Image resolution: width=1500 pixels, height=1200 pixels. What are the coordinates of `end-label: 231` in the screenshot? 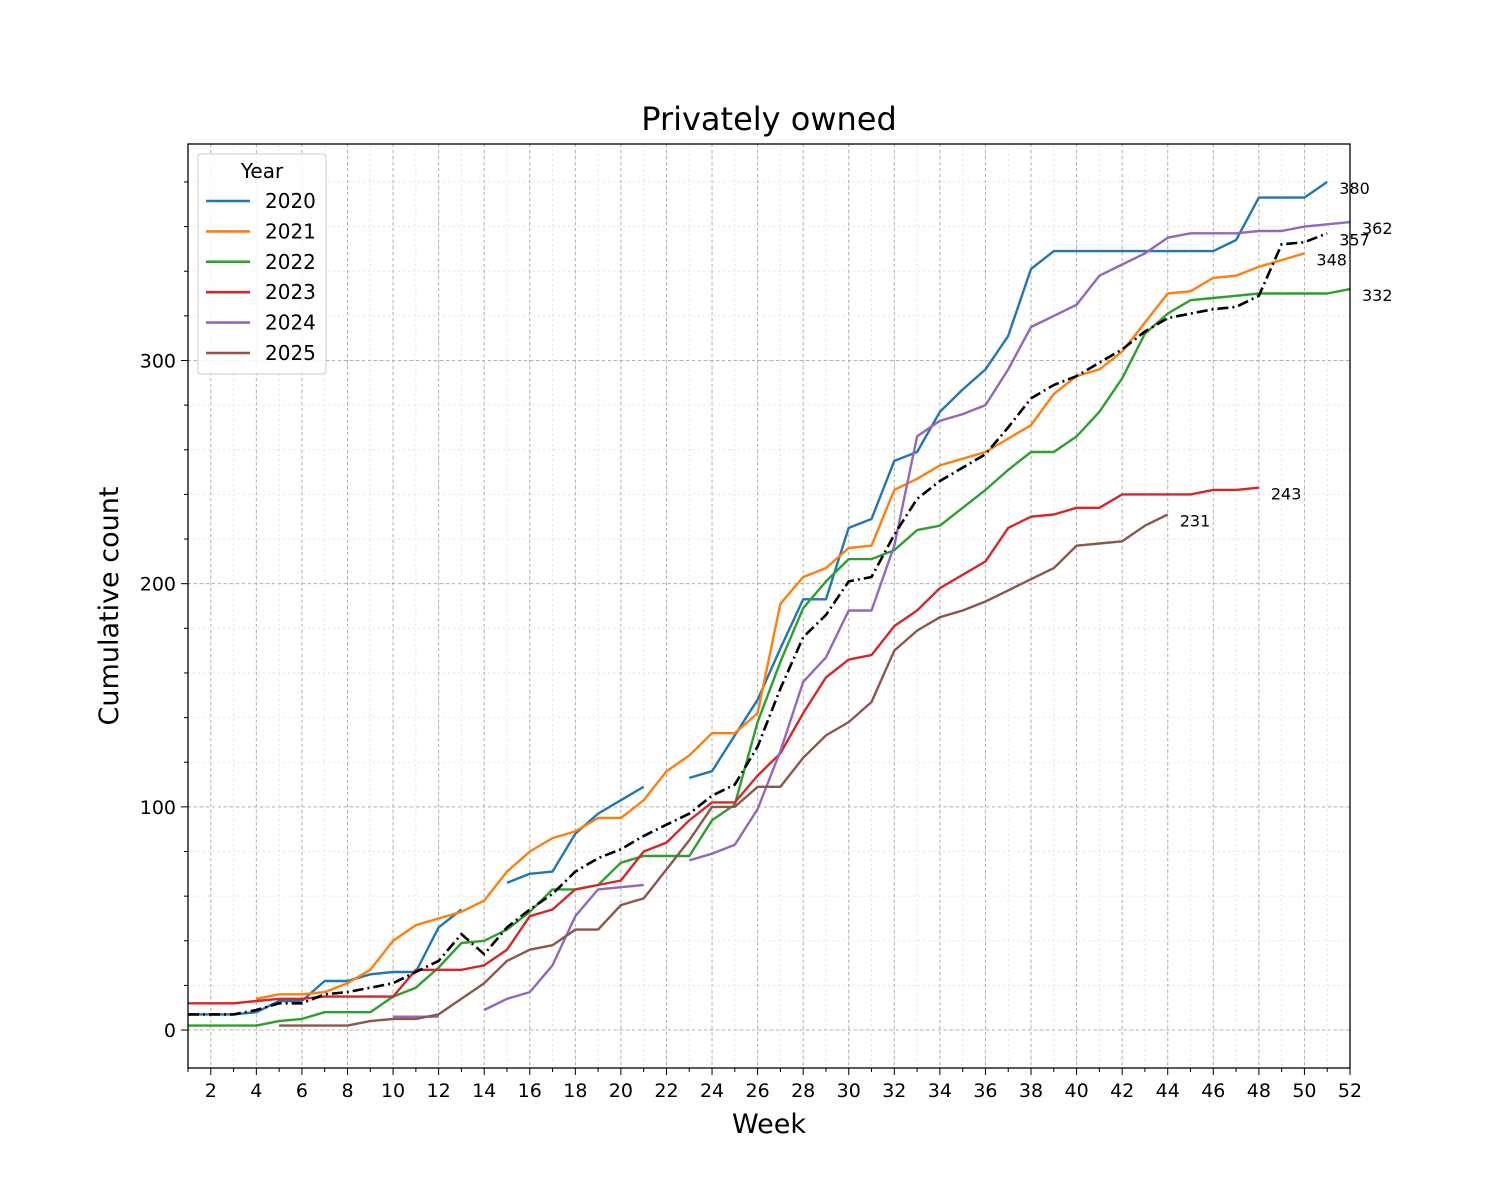 It's located at (1195, 520).